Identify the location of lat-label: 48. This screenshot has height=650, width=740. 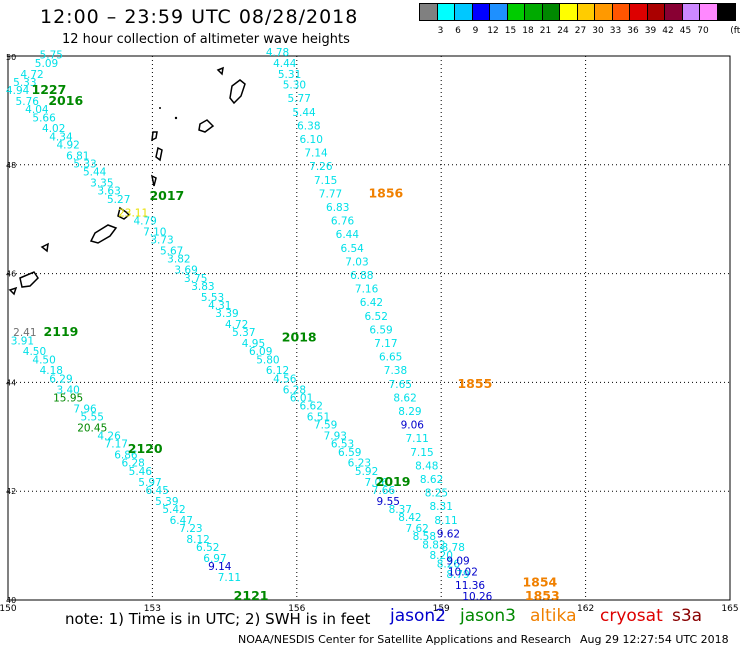
(11, 165).